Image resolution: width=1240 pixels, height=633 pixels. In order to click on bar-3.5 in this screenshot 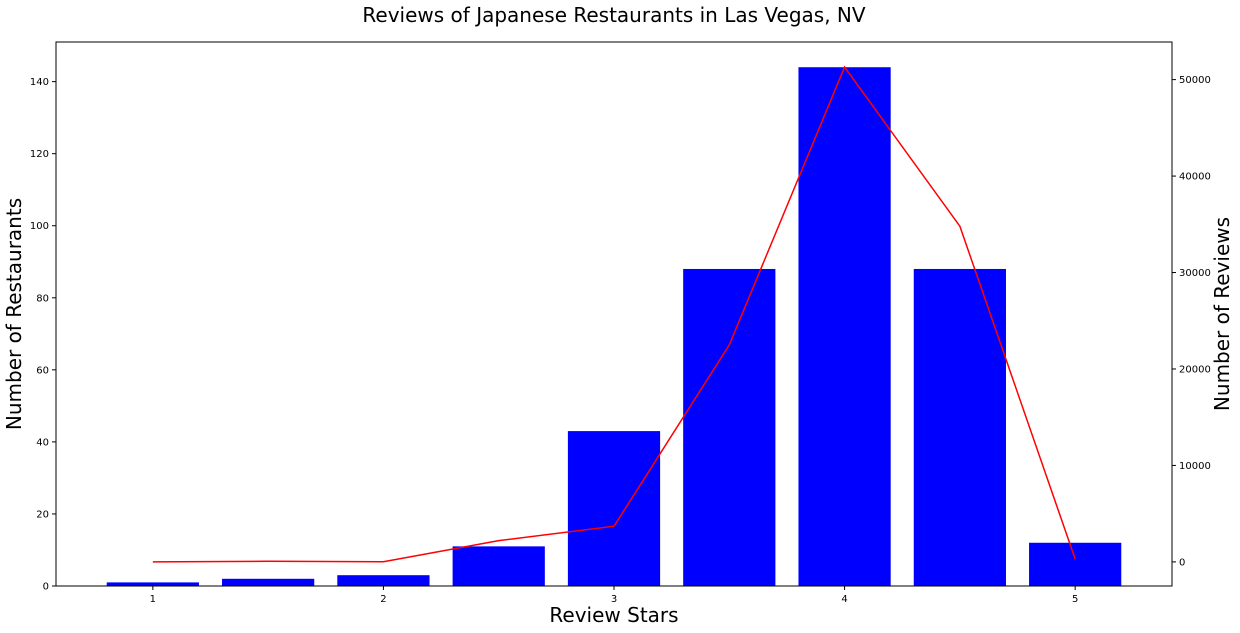, I will do `click(729, 427)`.